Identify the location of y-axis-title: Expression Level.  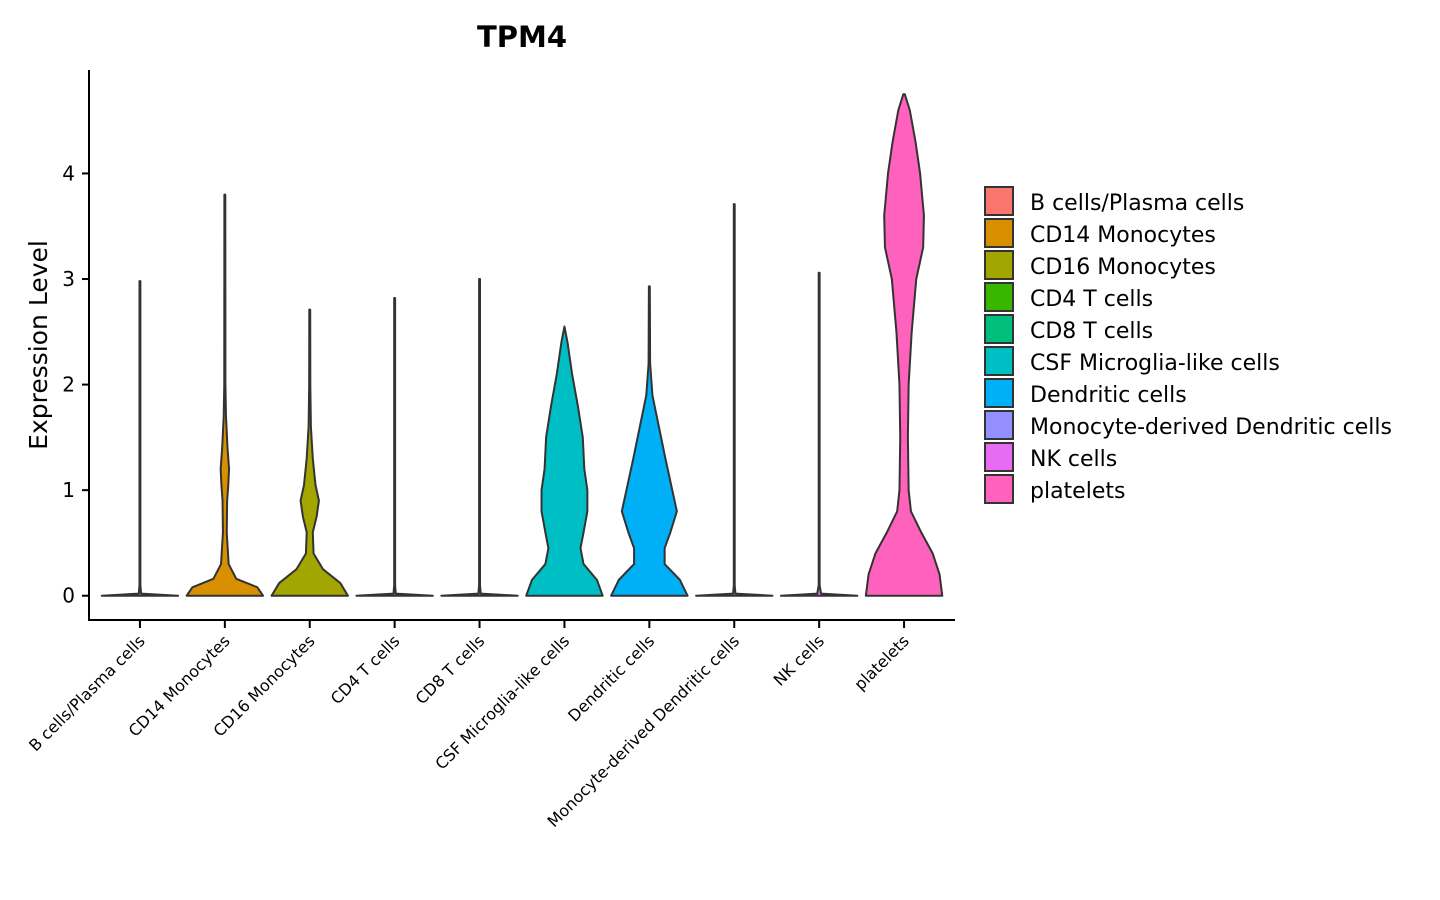
(38, 345).